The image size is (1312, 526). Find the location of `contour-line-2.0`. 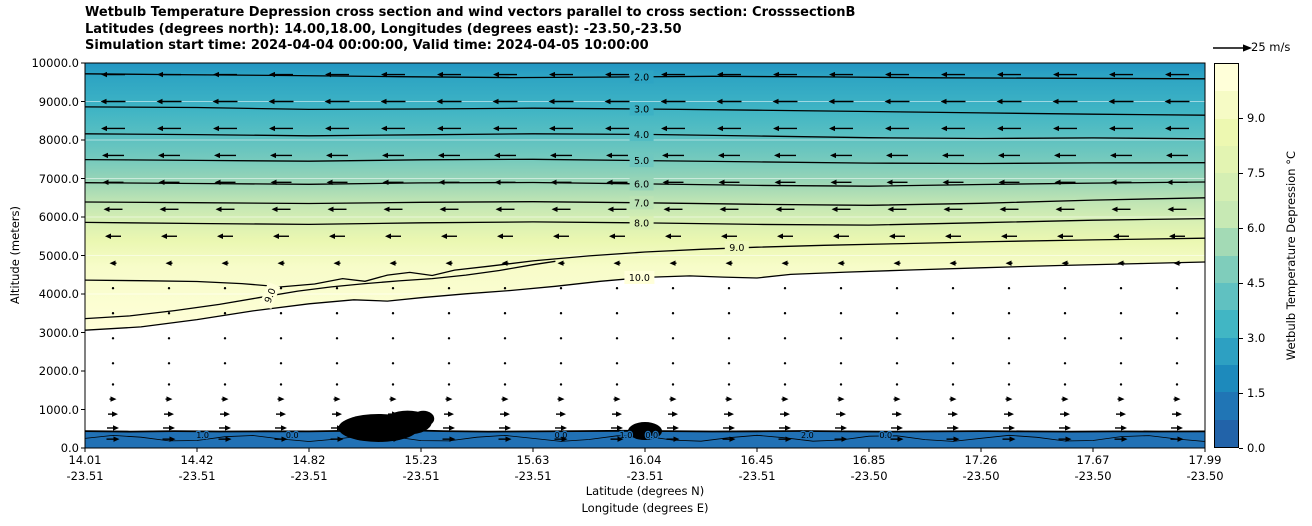

contour-line-2.0 is located at coordinates (645, 76).